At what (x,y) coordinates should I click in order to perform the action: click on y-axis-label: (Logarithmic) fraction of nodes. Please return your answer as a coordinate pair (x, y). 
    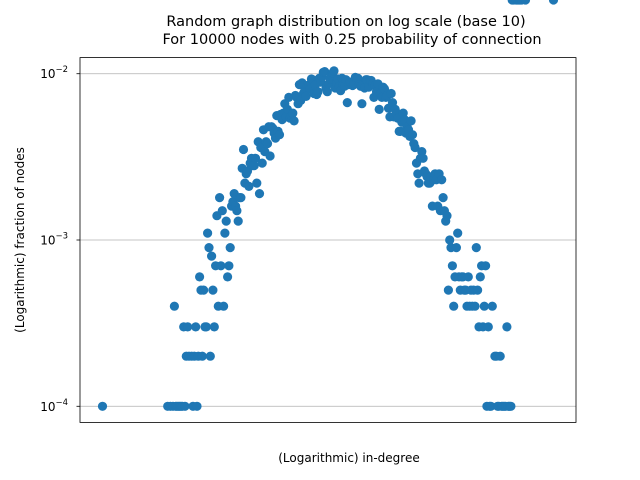
    Looking at the image, I should click on (20, 240).